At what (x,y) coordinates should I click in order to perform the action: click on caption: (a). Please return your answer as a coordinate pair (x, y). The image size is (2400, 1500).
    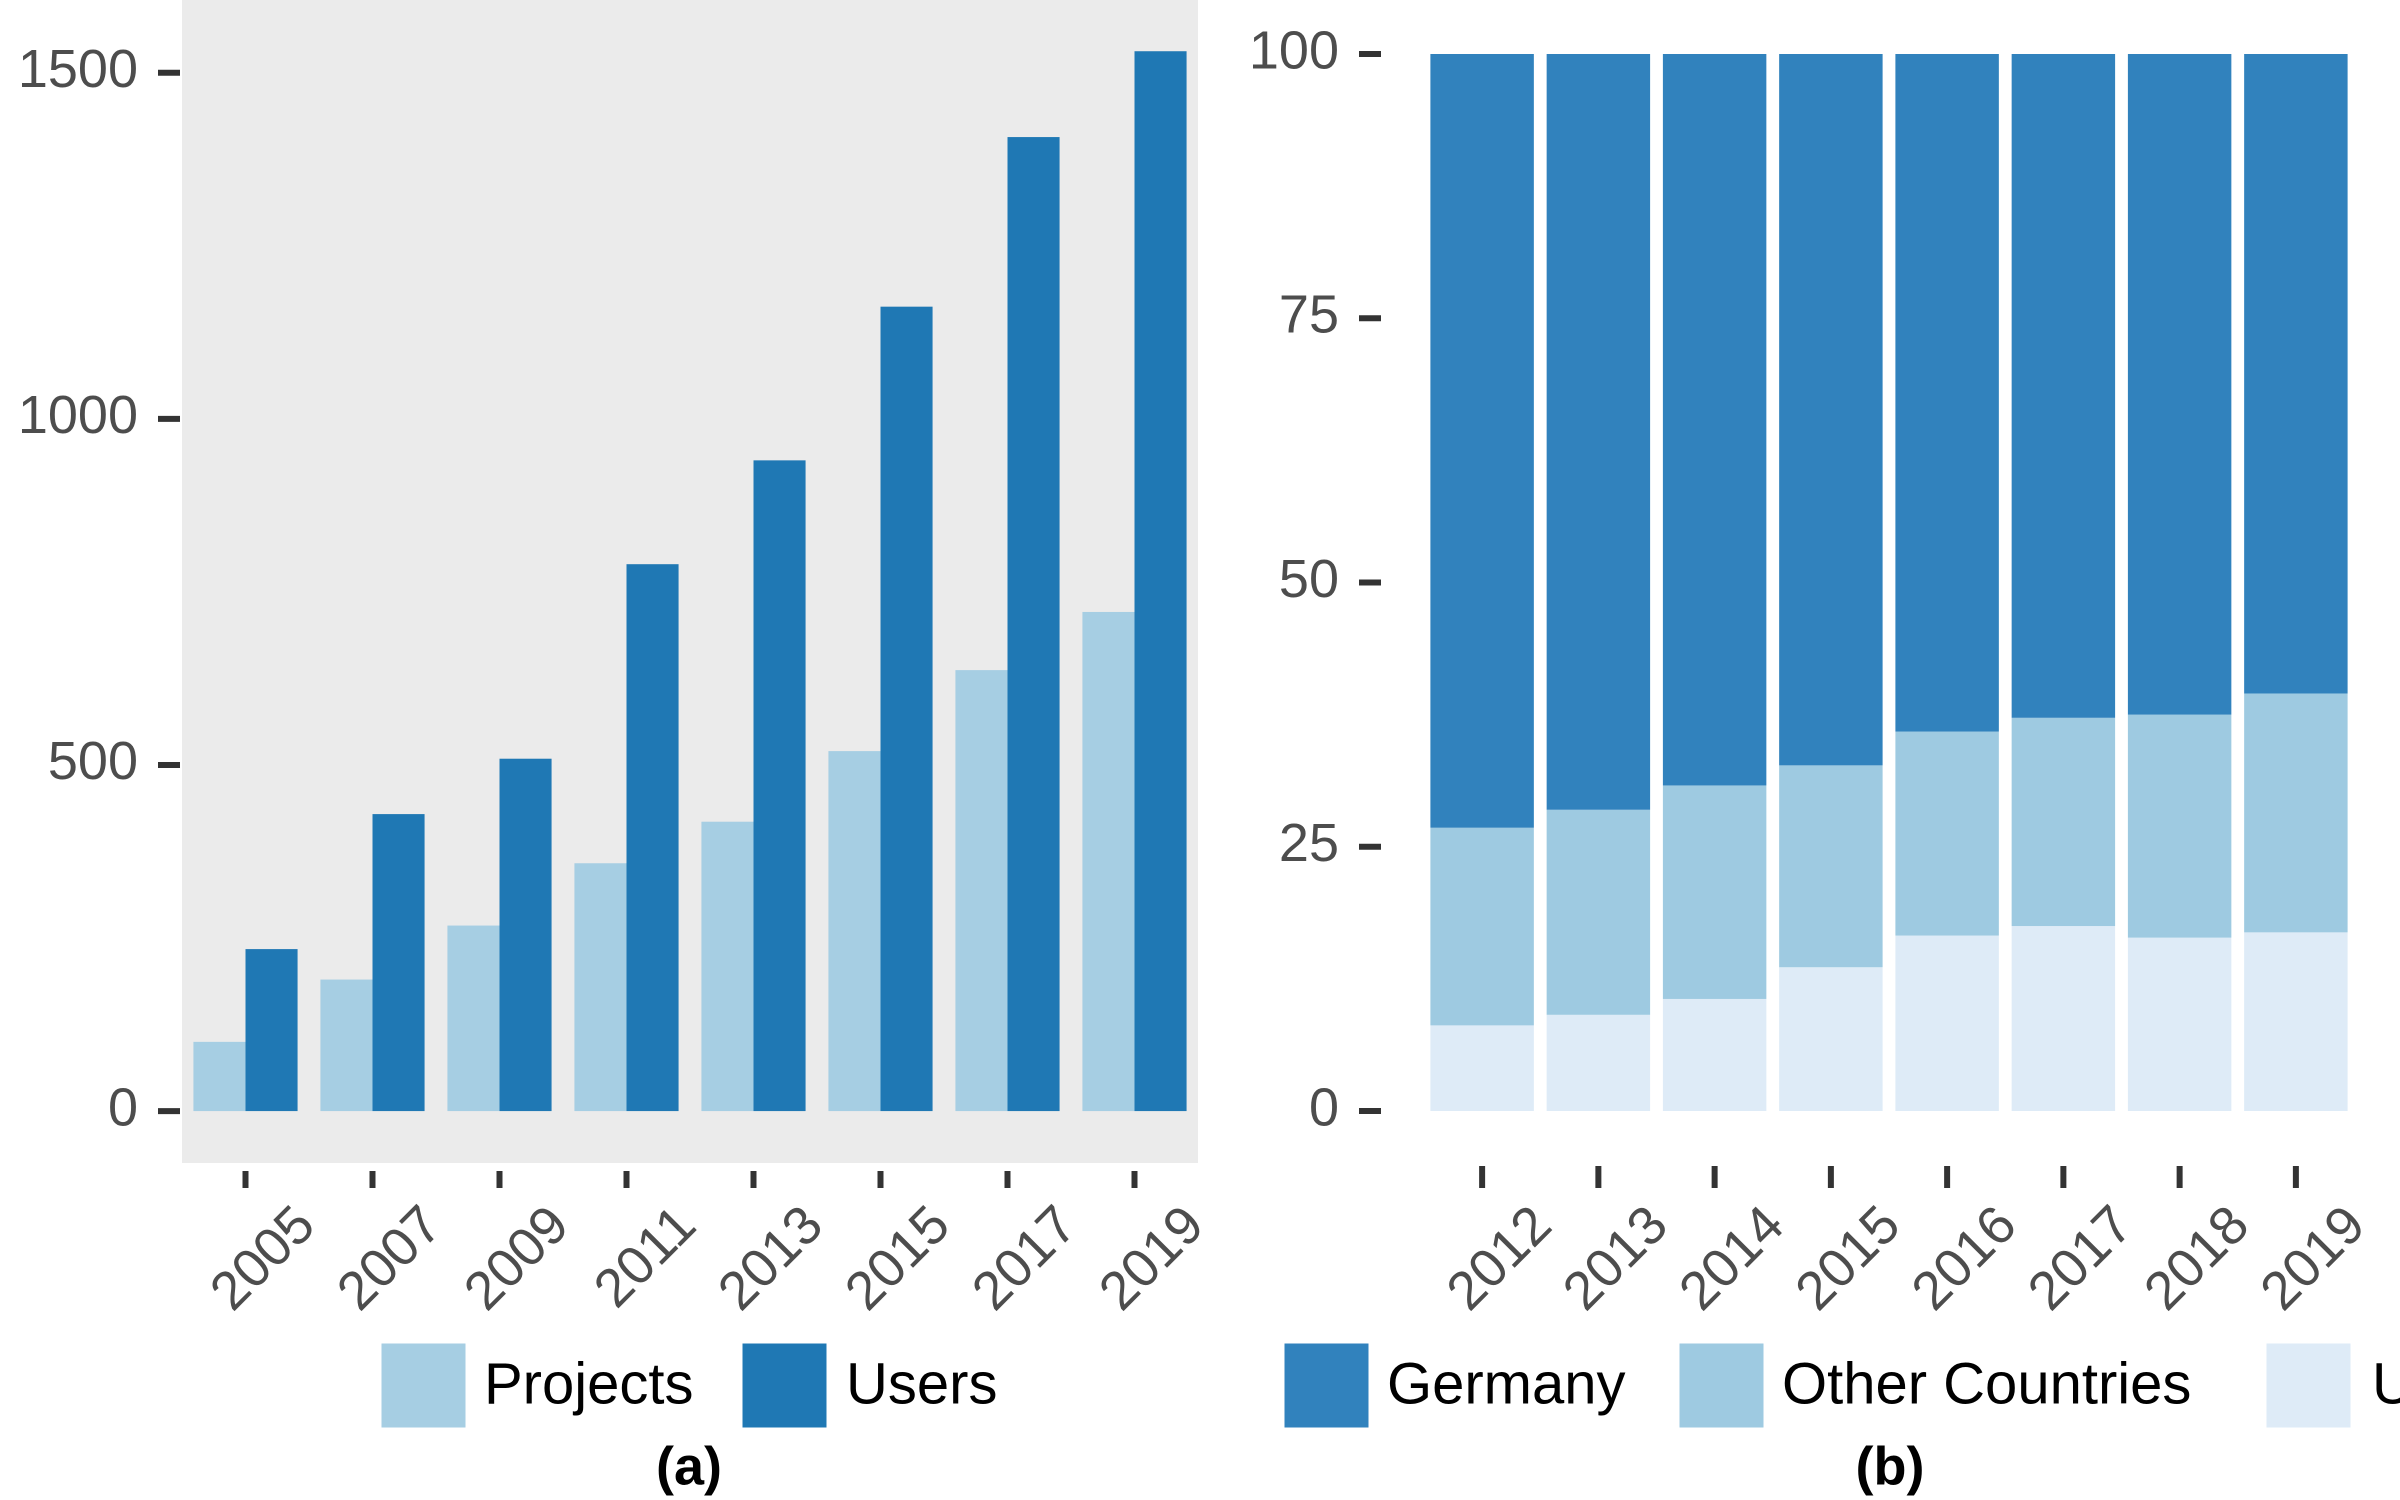
    Looking at the image, I should click on (689, 1466).